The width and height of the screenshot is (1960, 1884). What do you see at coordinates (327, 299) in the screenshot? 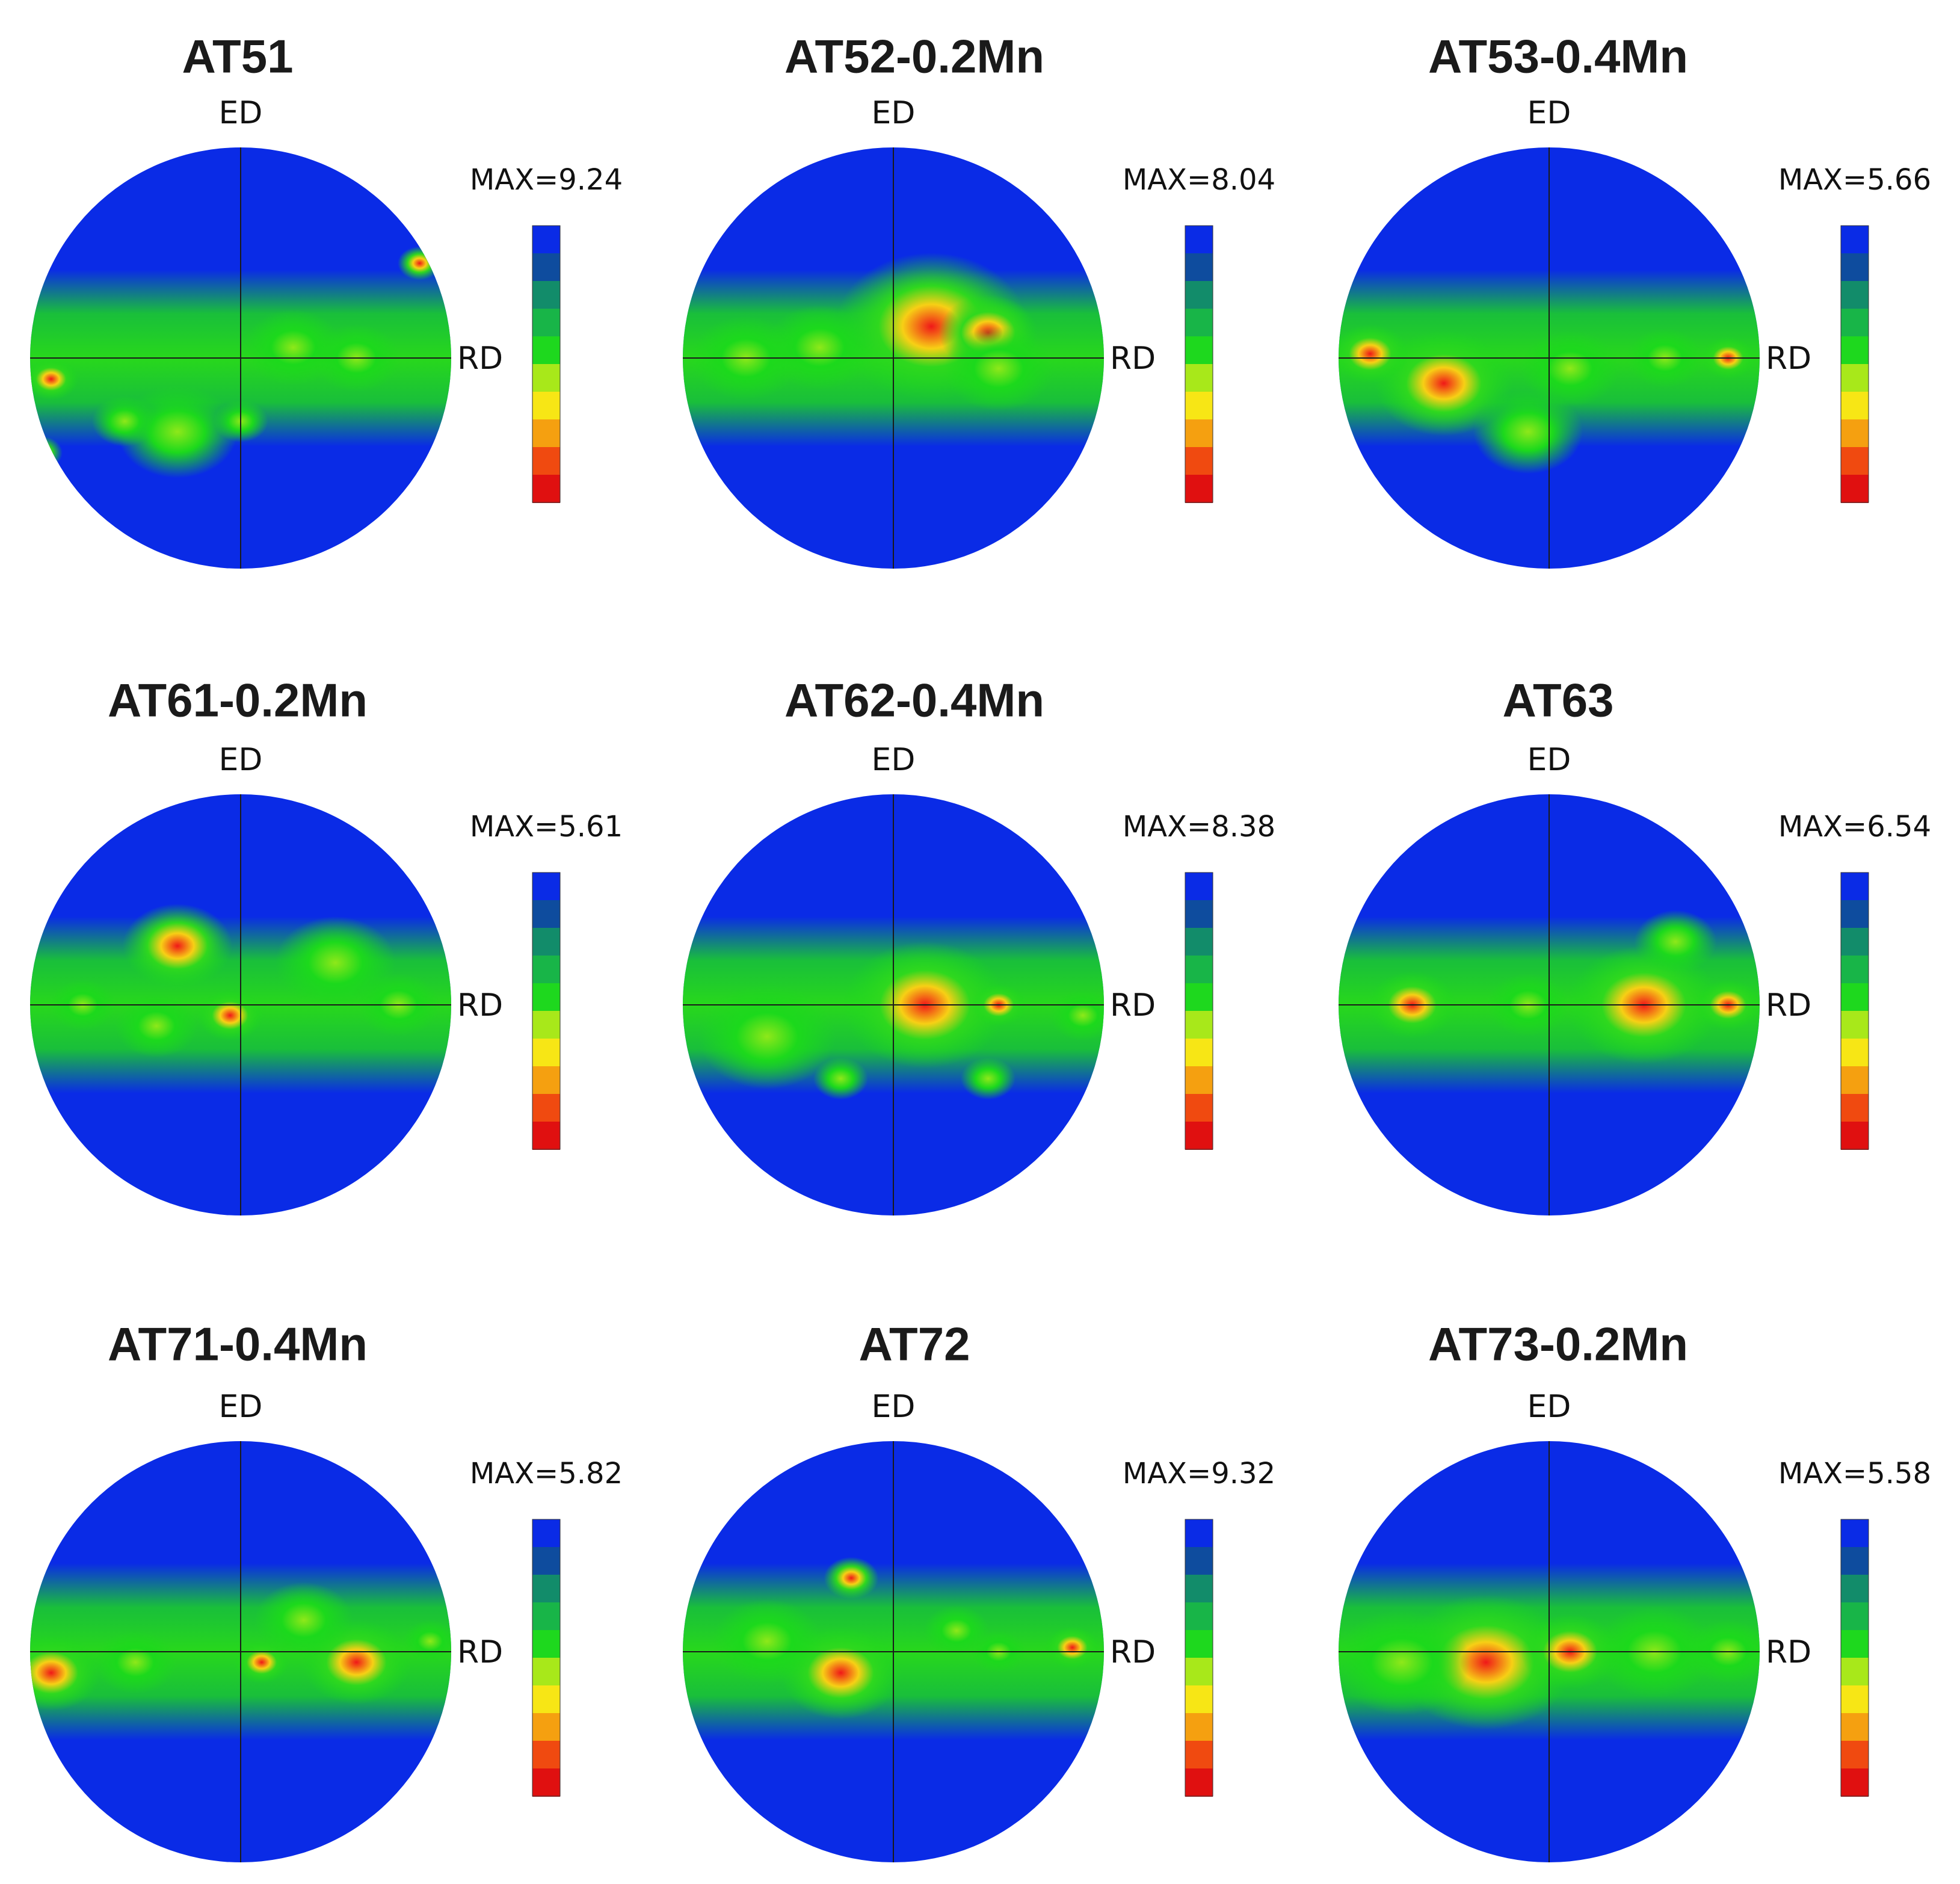
I see `pole-figure-panel: AT51 ED RD MAX=9.24` at bounding box center [327, 299].